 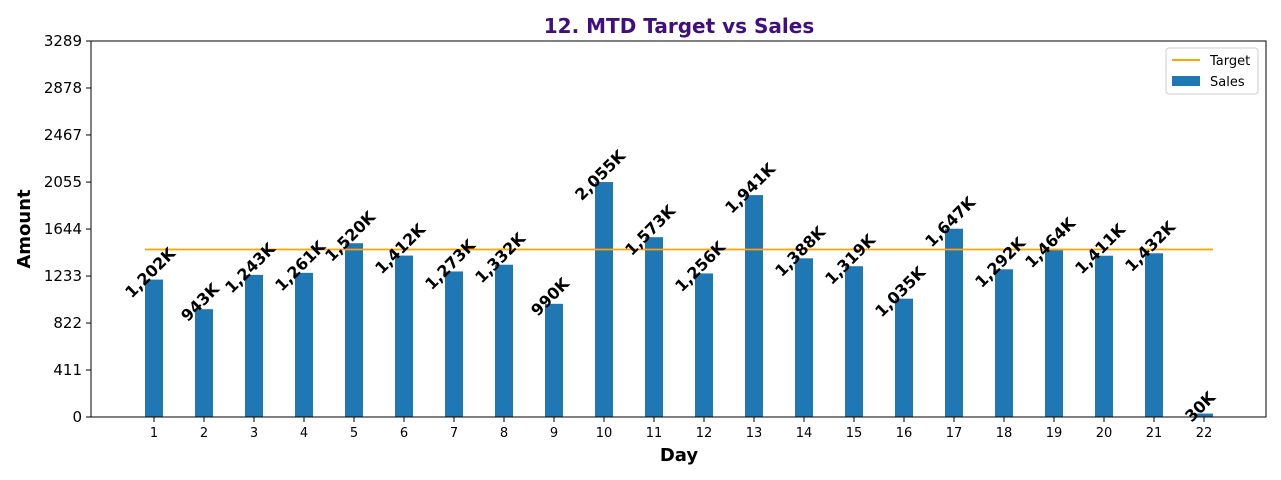 What do you see at coordinates (454, 433) in the screenshot?
I see `x-tick-label: 7` at bounding box center [454, 433].